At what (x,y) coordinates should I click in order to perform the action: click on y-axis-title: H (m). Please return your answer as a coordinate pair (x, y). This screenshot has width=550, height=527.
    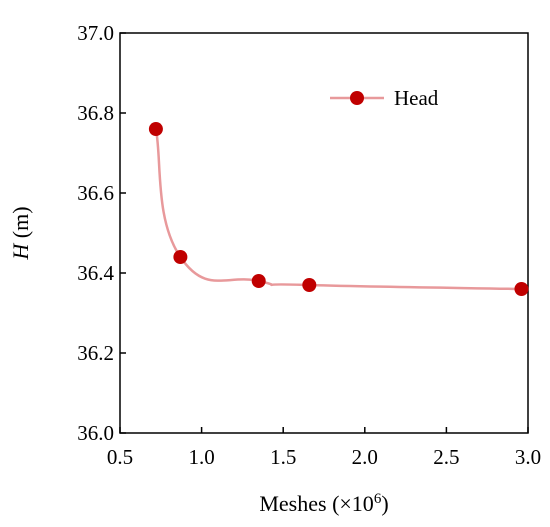
    Looking at the image, I should click on (20, 233).